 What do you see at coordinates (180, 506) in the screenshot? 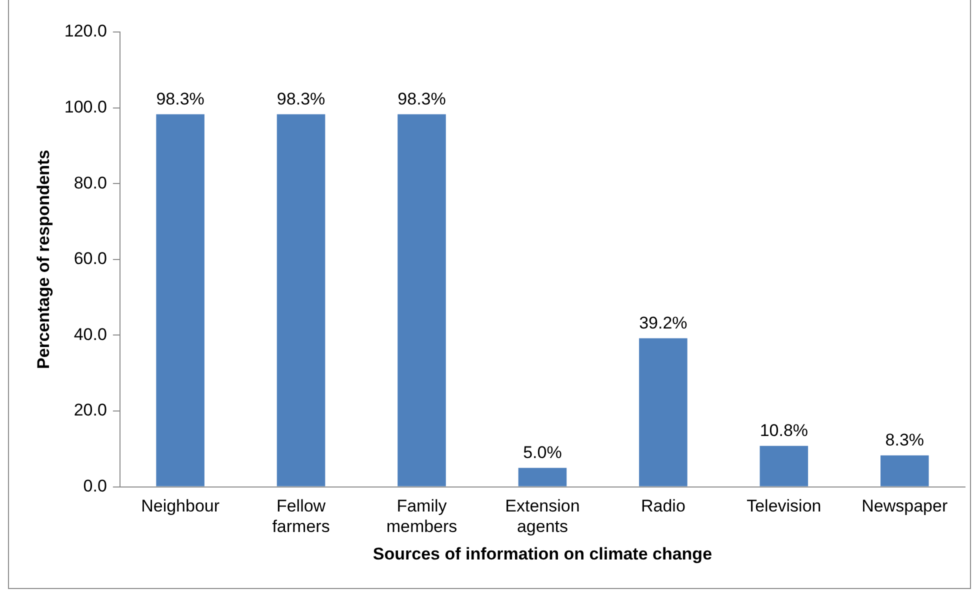
I see `x-tick-label: Neighbour` at bounding box center [180, 506].